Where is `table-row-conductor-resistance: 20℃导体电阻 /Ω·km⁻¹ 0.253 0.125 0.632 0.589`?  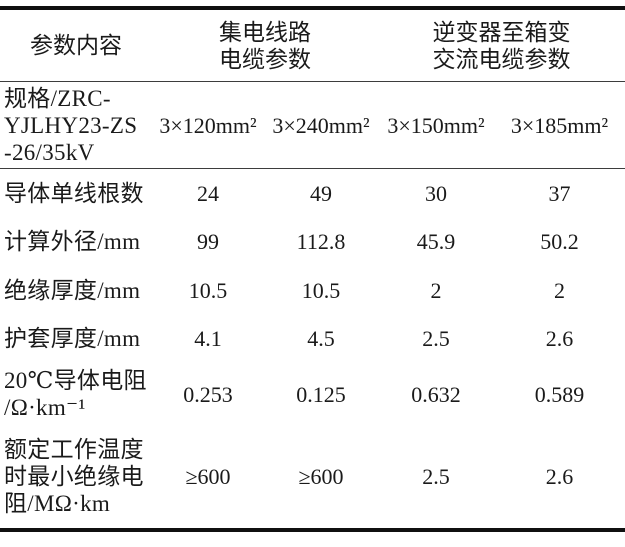
table-row-conductor-resistance: 20℃导体电阻 /Ω·km⁻¹ 0.253 0.125 0.632 0.589 is located at coordinates (312, 394).